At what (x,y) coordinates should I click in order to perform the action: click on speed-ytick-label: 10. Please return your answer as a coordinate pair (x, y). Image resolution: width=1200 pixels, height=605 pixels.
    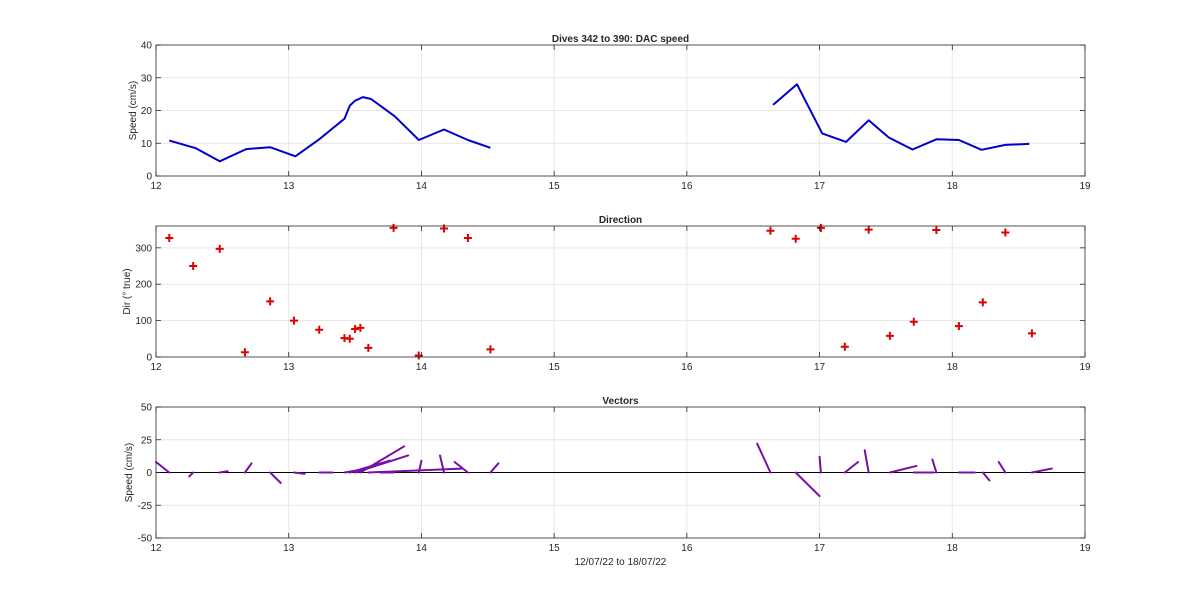
    Looking at the image, I should click on (147, 144).